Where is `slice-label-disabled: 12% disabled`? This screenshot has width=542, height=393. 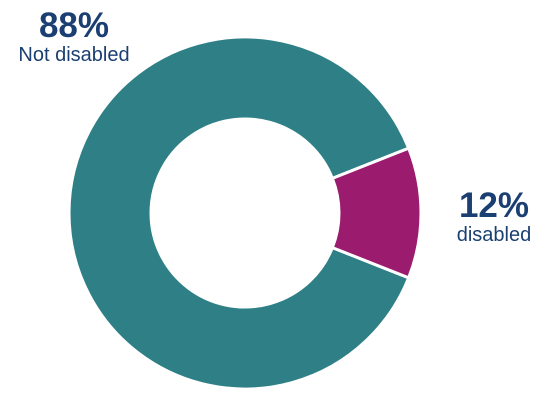
slice-label-disabled: 12% disabled is located at coordinates (491, 216).